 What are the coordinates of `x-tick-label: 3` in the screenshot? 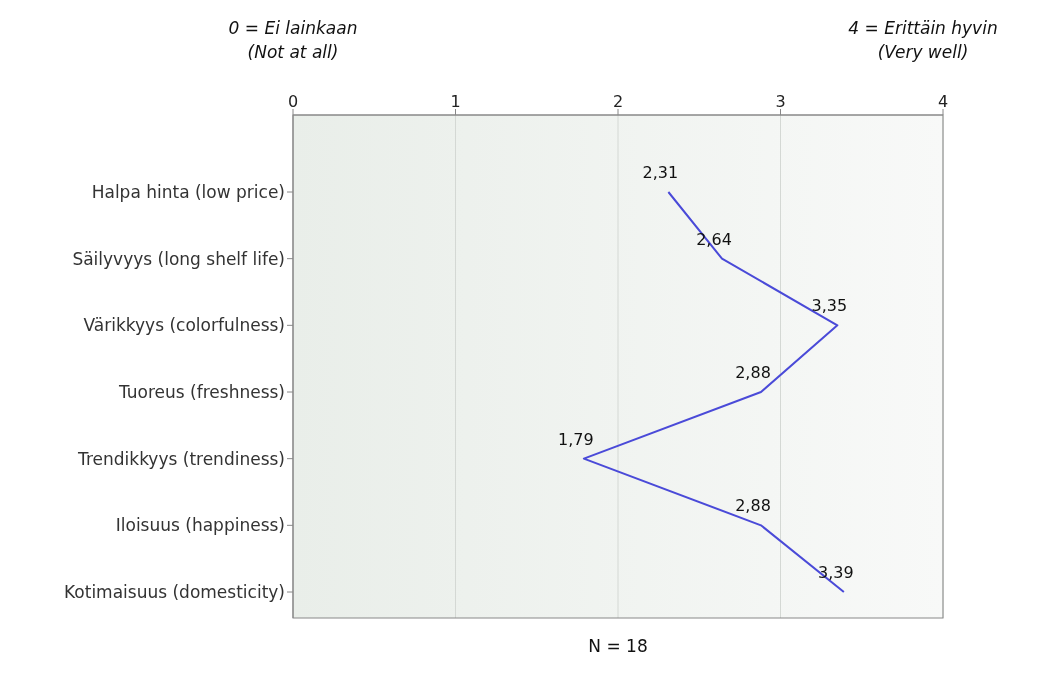 It's located at (780, 101).